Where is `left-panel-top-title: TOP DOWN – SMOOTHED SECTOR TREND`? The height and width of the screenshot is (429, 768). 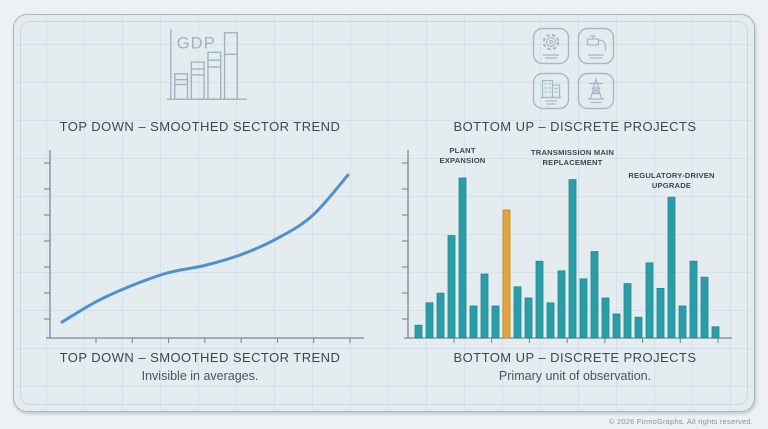
left-panel-top-title: TOP DOWN – SMOOTHED SECTOR TREND is located at coordinates (200, 126).